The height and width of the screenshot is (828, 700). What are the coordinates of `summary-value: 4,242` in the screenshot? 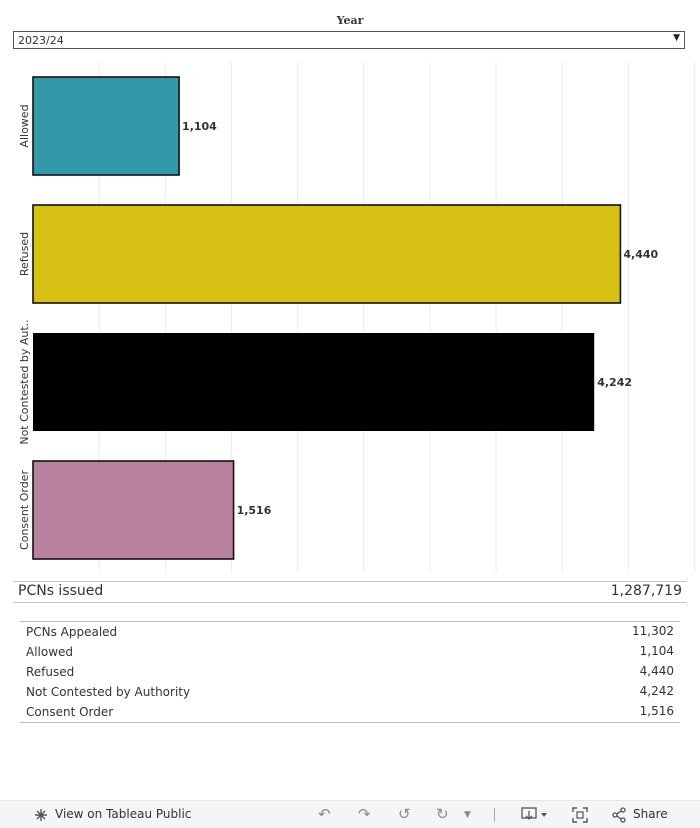 It's located at (656, 691).